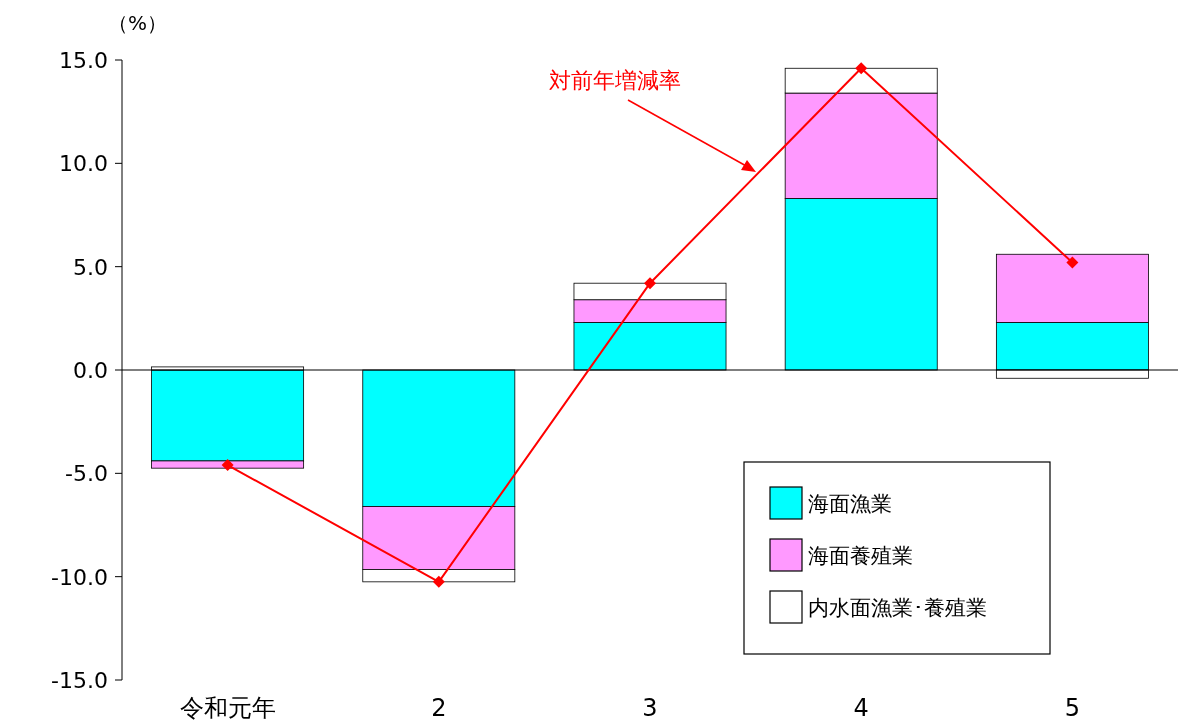  I want to click on y-tick-label: 0.0, so click(90, 370).